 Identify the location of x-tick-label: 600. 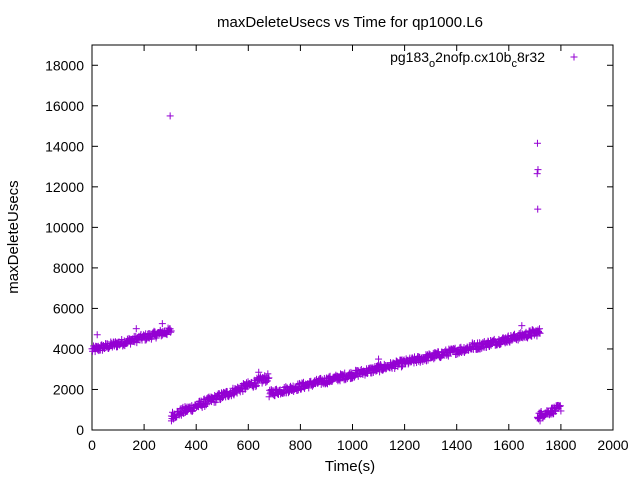
(249, 445).